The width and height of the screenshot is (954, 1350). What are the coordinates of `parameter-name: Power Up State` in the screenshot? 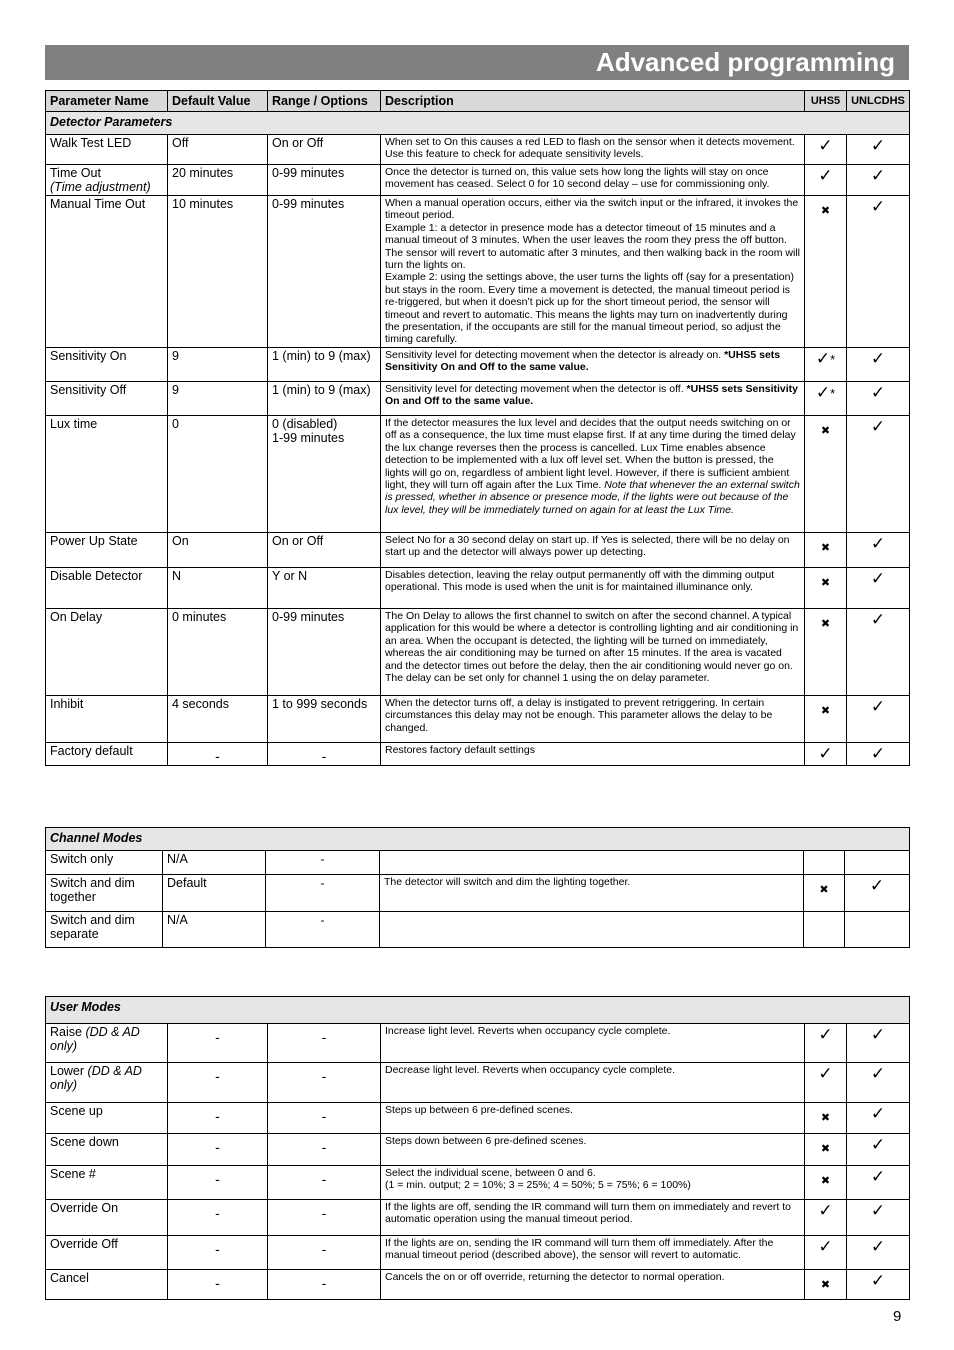 It's located at (94, 540).